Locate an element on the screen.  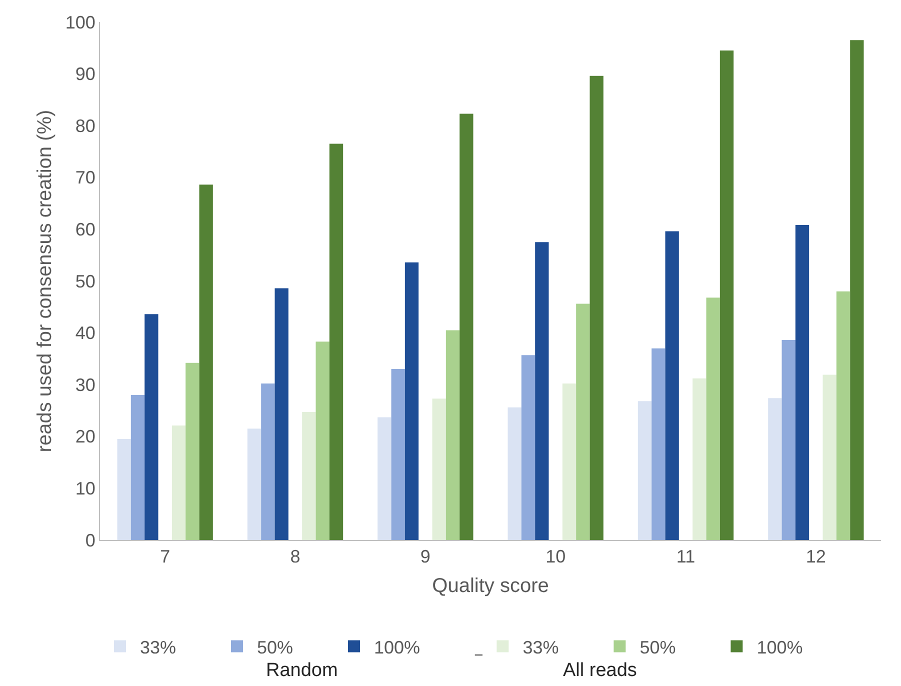
x-tick-label: 11 is located at coordinates (686, 556).